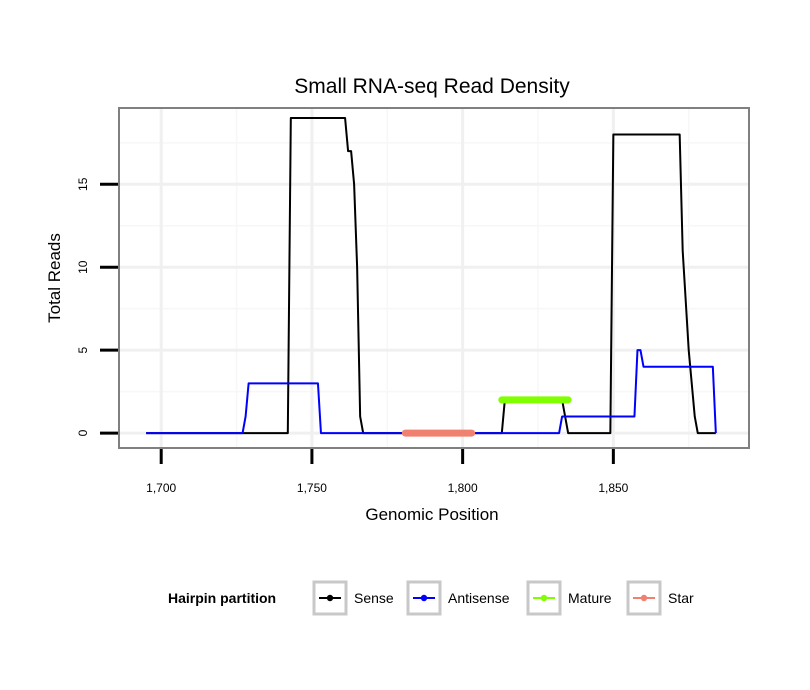 The image size is (810, 690). I want to click on legend-key-sense, so click(330, 598).